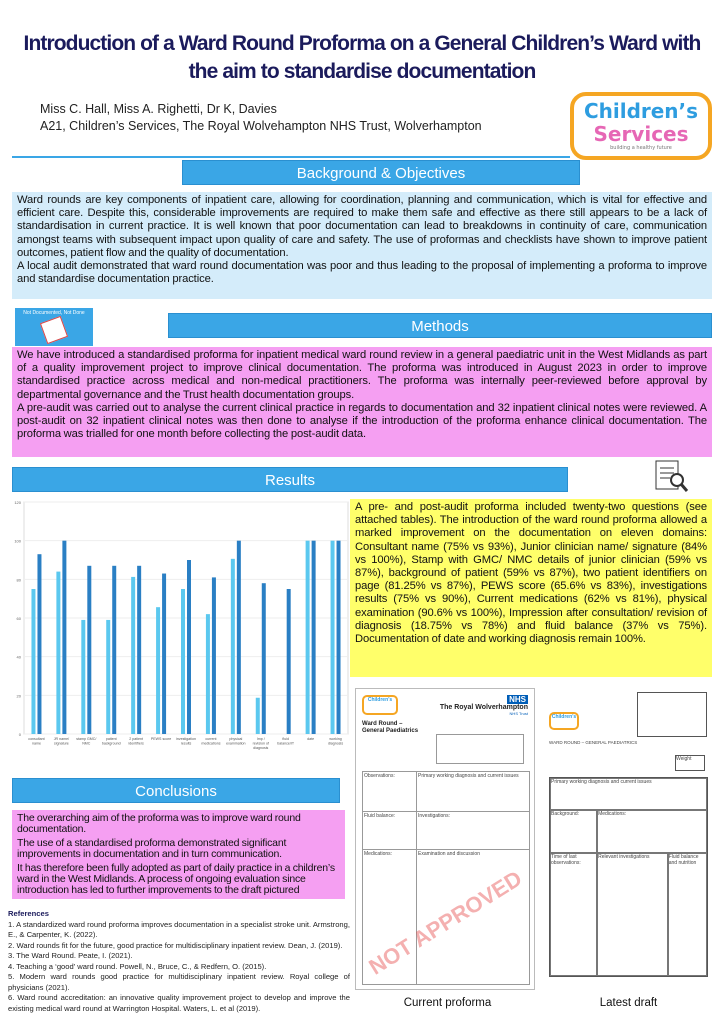 The height and width of the screenshot is (1024, 724). I want to click on background-heading: Background & Objectives, so click(381, 172).